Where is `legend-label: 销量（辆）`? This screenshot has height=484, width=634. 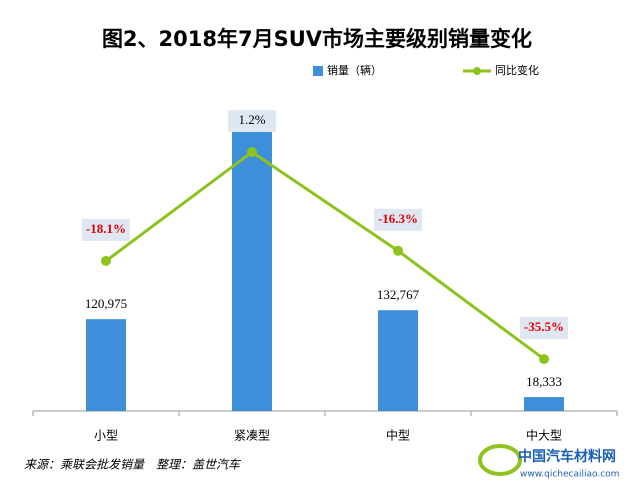
legend-label: 销量（辆） is located at coordinates (354, 70).